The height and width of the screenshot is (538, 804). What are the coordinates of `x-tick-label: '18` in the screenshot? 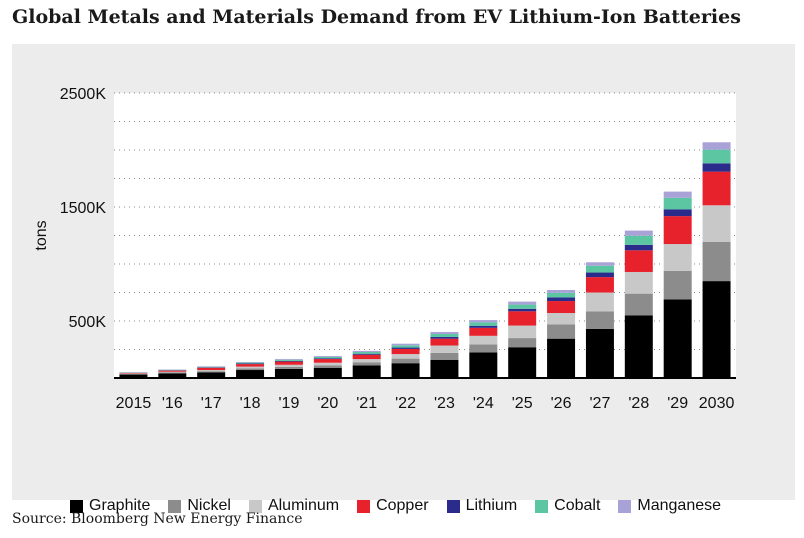 It's located at (250, 403).